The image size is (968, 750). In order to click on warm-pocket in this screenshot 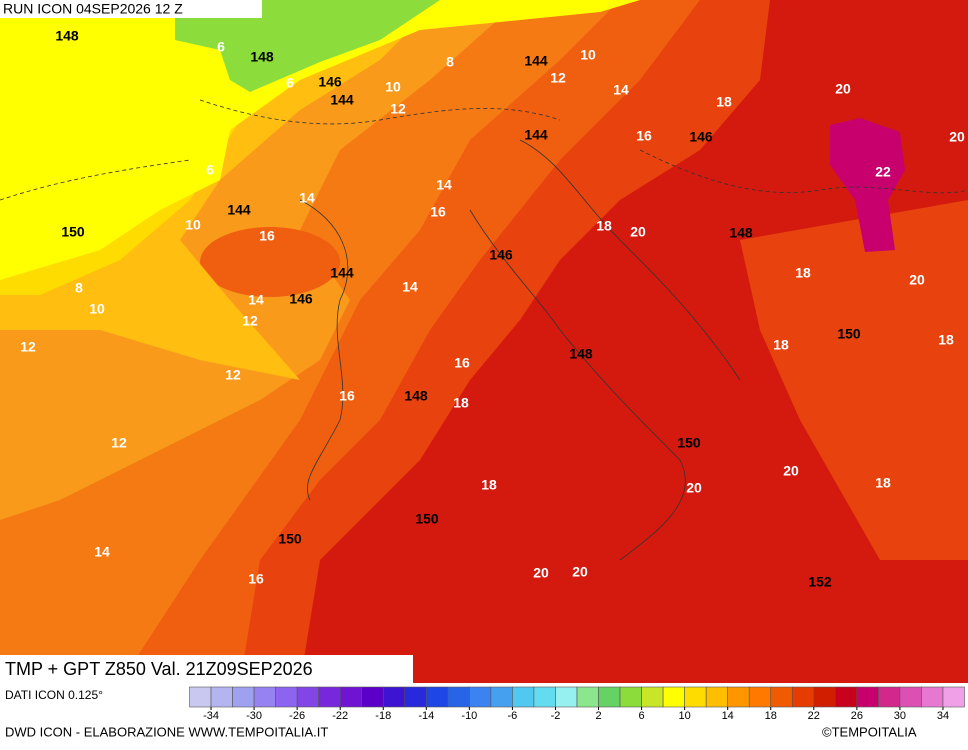, I will do `click(270, 262)`.